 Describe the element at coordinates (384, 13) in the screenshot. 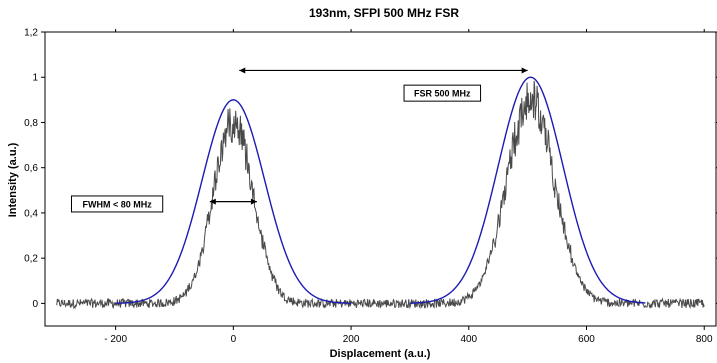

I see `chart-title: 193nm, SFPI 500 MHz FSR` at that location.